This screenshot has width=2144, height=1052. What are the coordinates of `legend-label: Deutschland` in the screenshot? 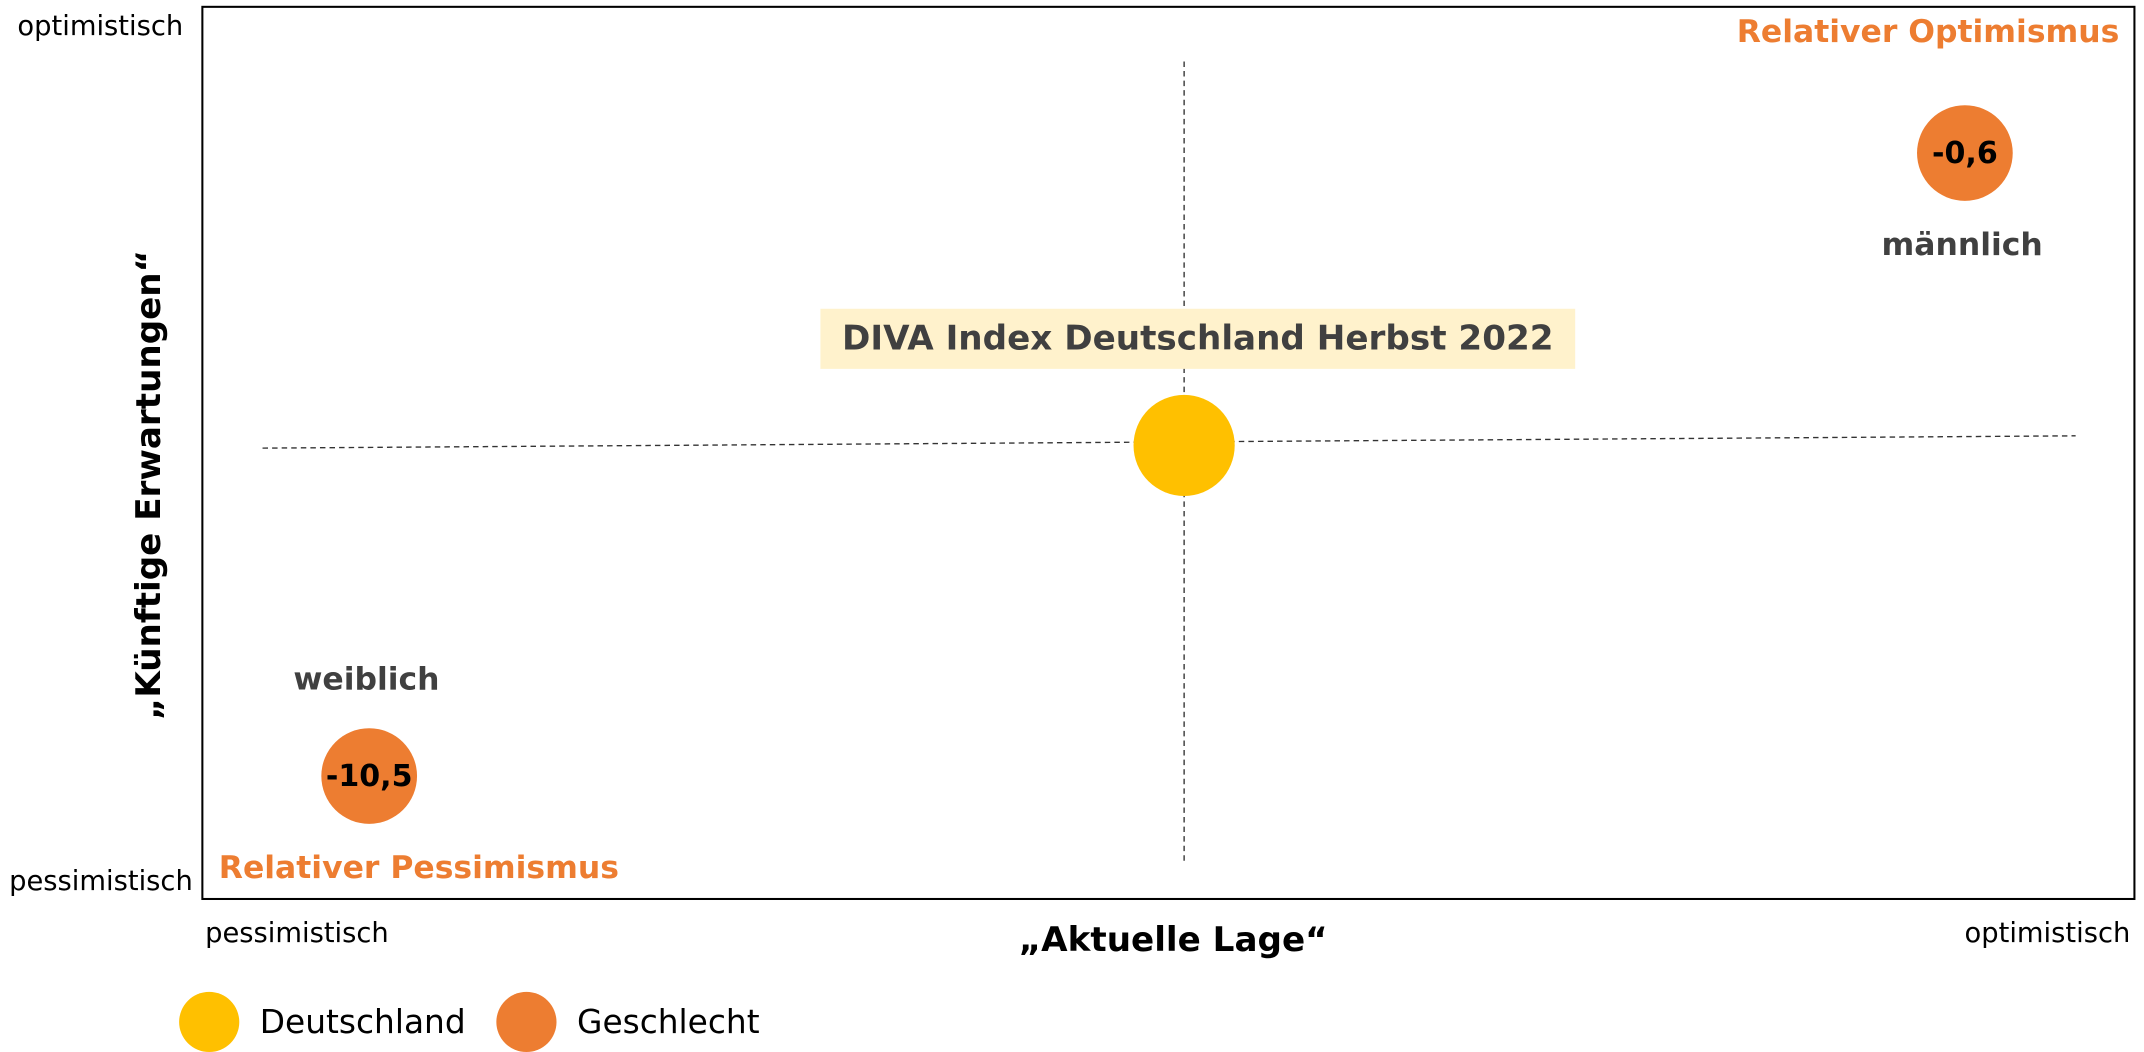 It's located at (363, 1022).